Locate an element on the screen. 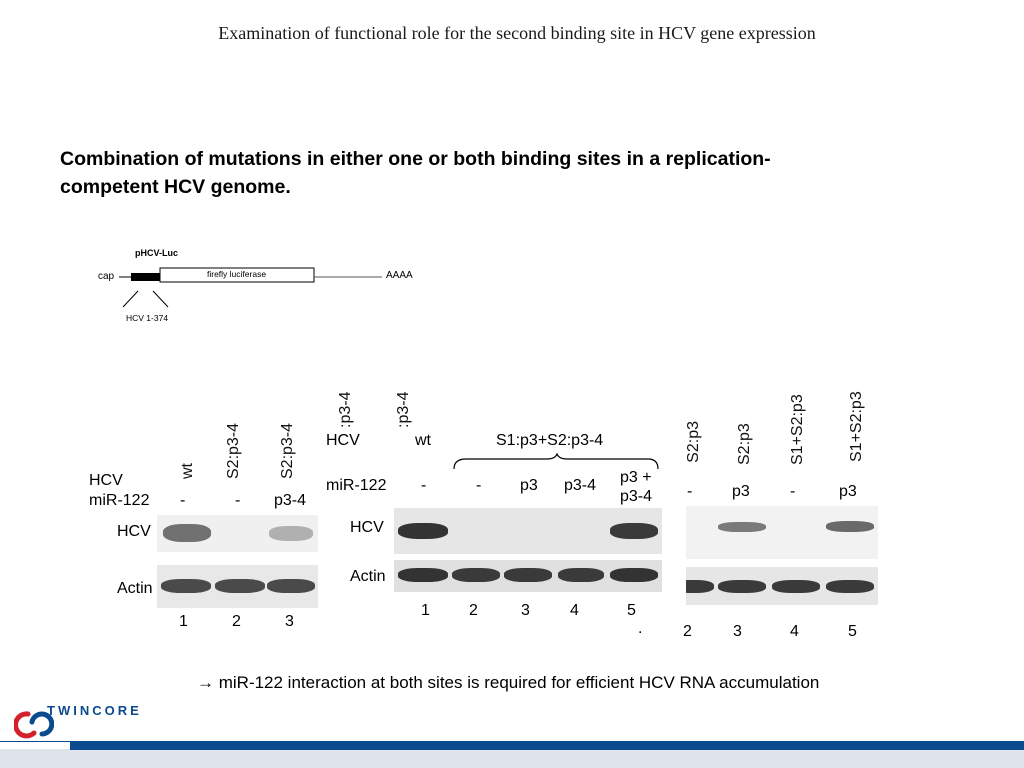 The height and width of the screenshot is (768, 1024). panel2-lane-3: 3 is located at coordinates (525, 610).